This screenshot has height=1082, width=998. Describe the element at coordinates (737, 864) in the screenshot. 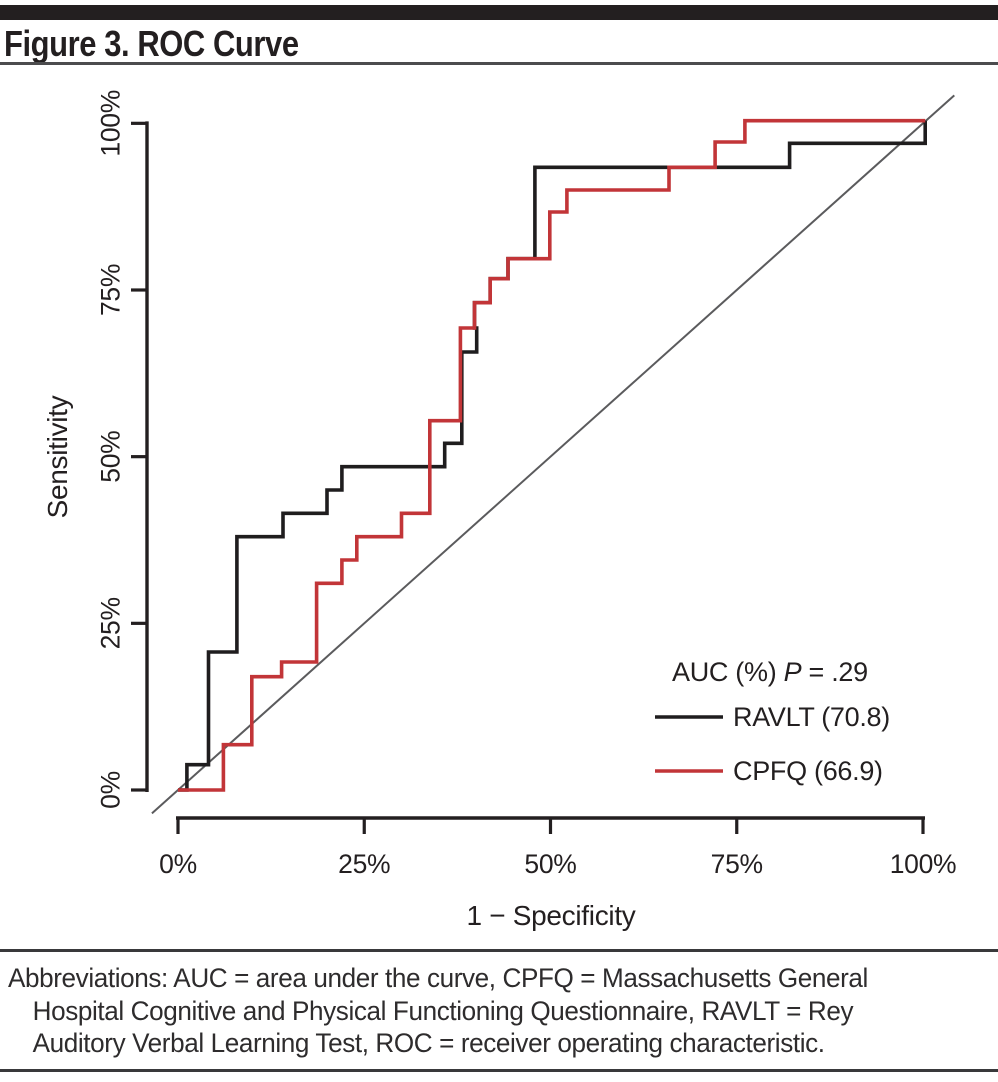

I see `x-tick-label: 75%` at that location.